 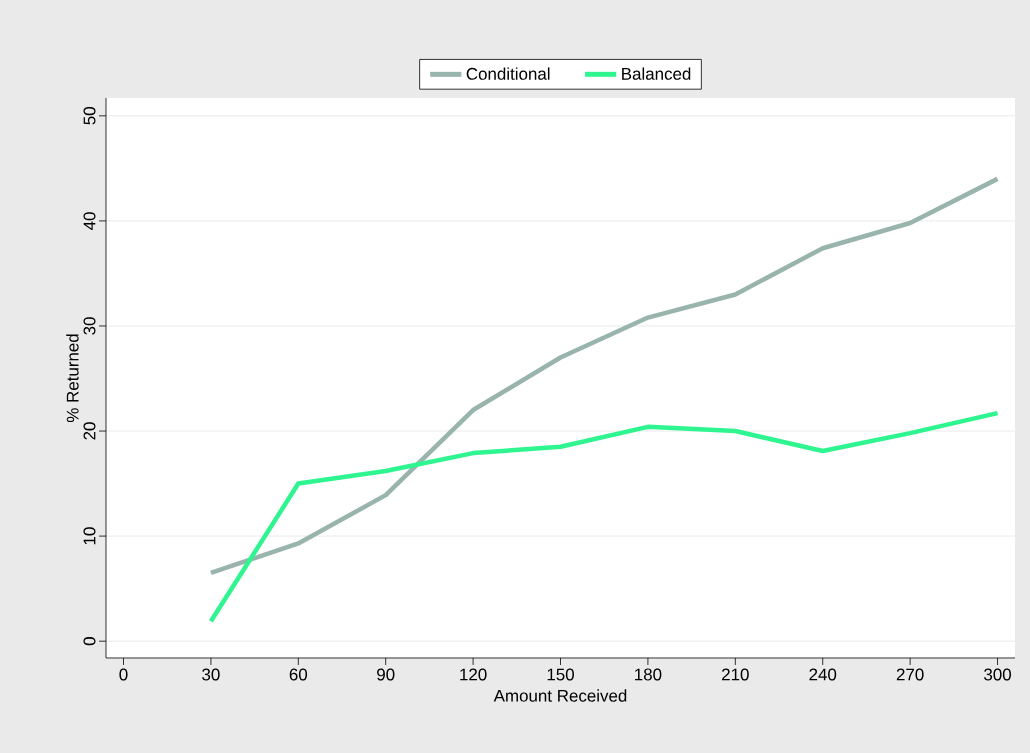 I want to click on x-tick-label: 240, so click(x=823, y=674).